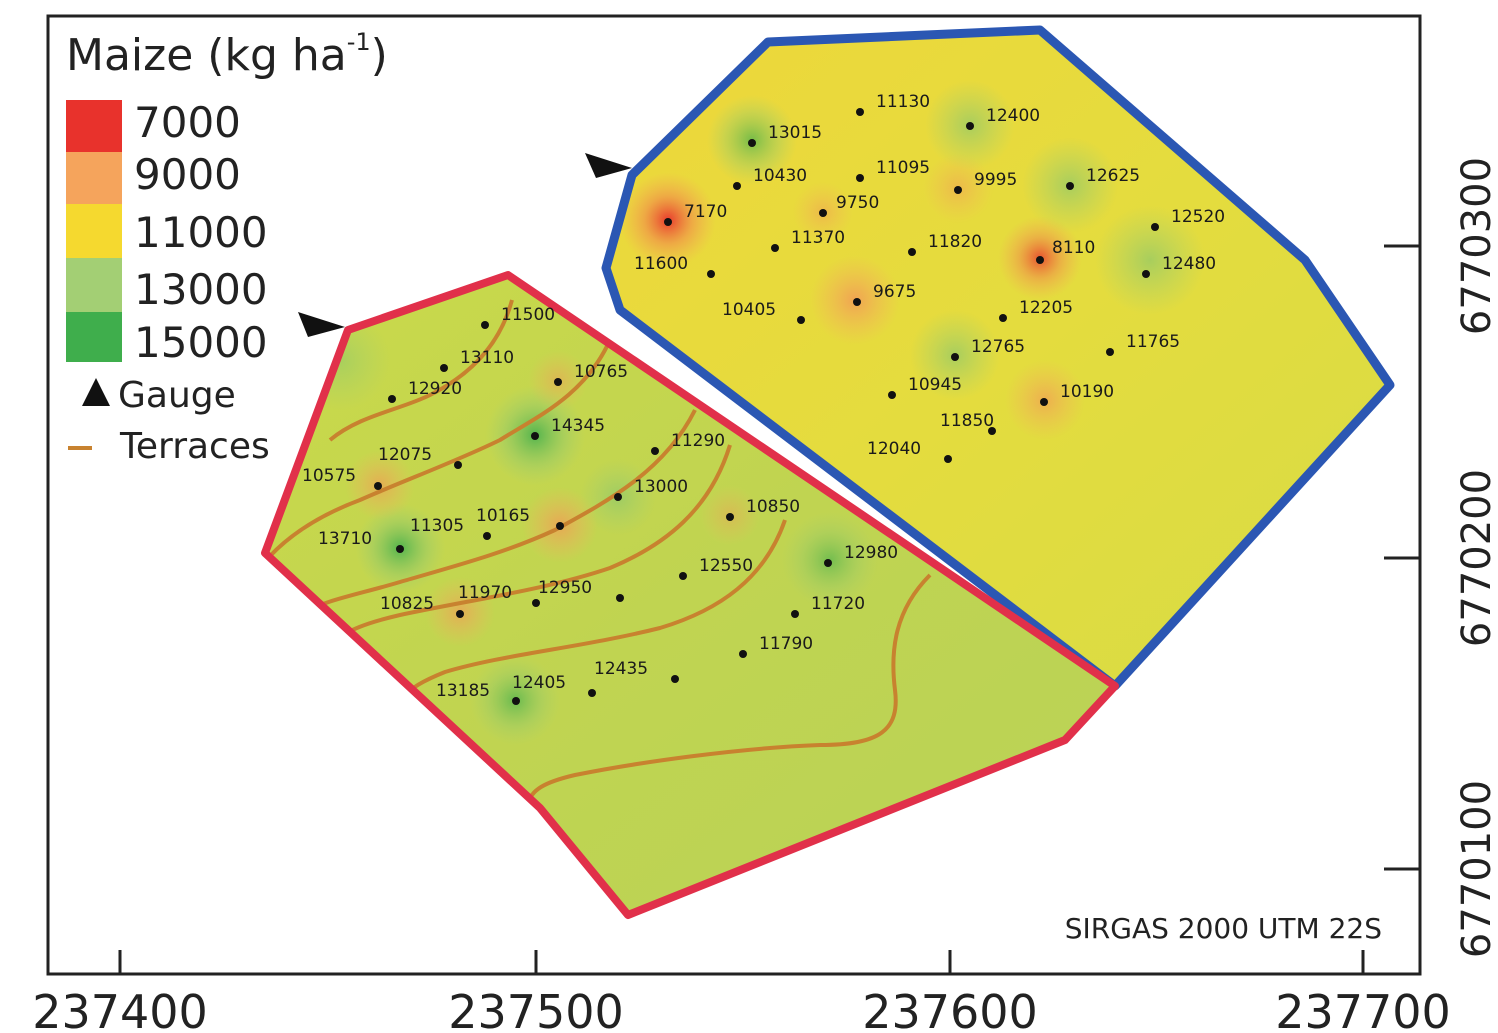  Describe the element at coordinates (601, 372) in the screenshot. I see `sample-point-label: 10765` at that location.